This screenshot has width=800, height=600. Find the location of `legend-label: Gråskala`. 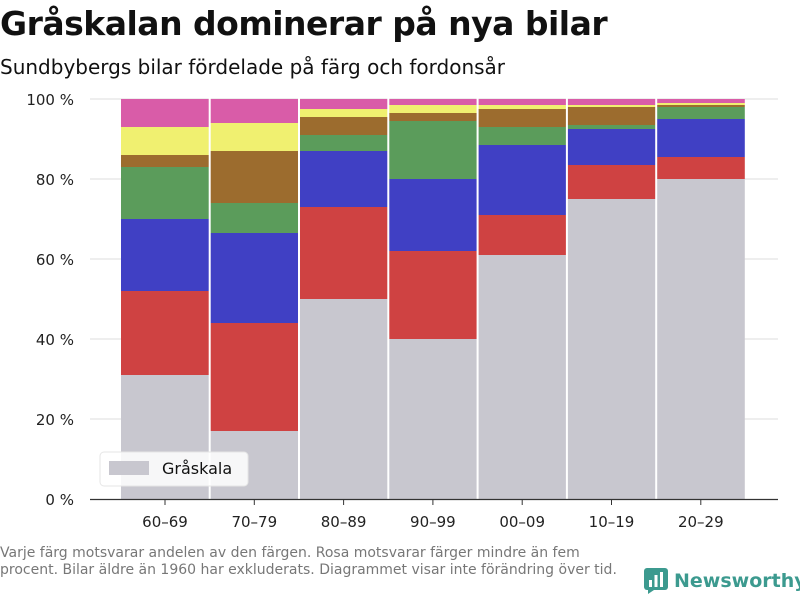

legend-label: Gråskala is located at coordinates (197, 468).